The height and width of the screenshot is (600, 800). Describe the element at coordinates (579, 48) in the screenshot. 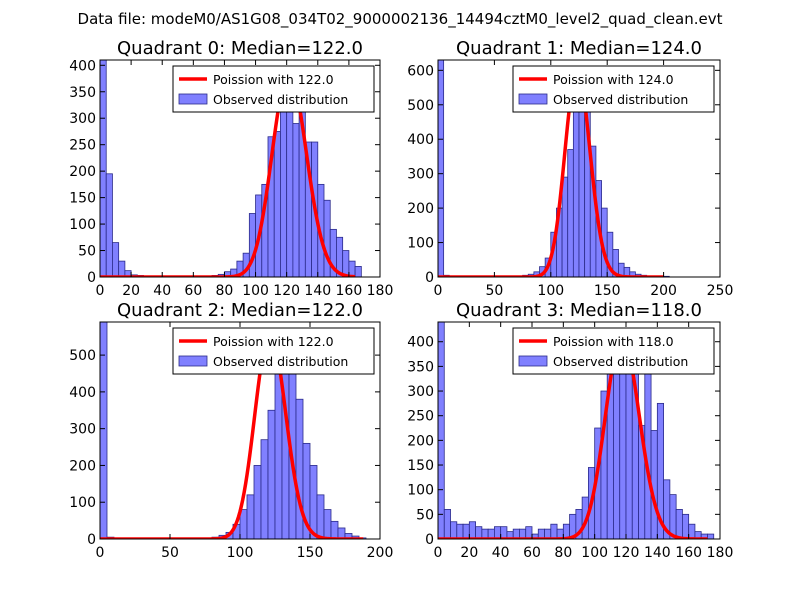

I see `panel-title: Quadrant 1: Median=124.0` at that location.